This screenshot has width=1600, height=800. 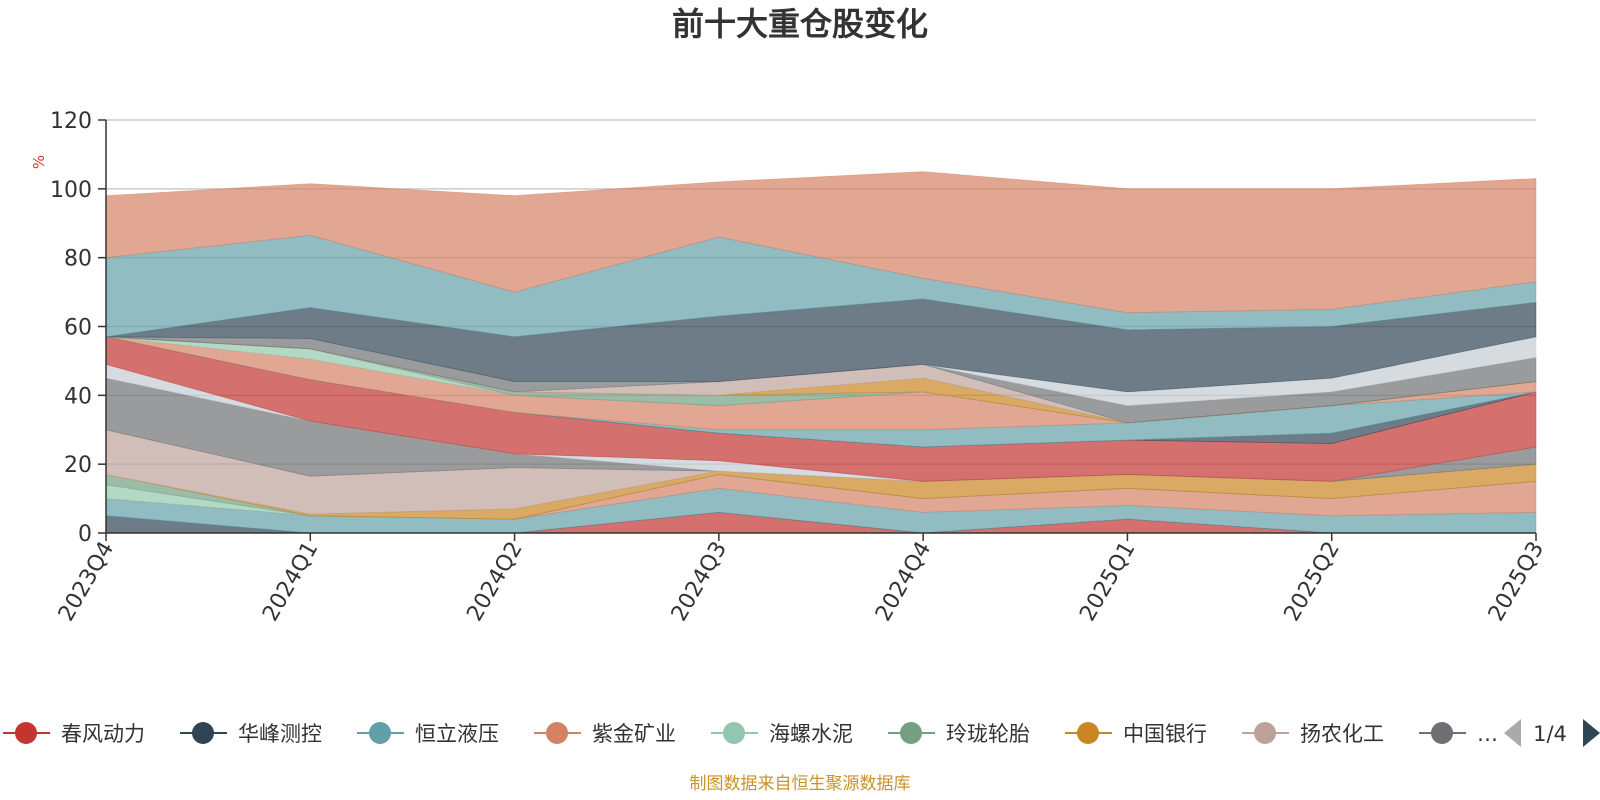 What do you see at coordinates (86, 582) in the screenshot?
I see `x-tick-label: 2023Q4` at bounding box center [86, 582].